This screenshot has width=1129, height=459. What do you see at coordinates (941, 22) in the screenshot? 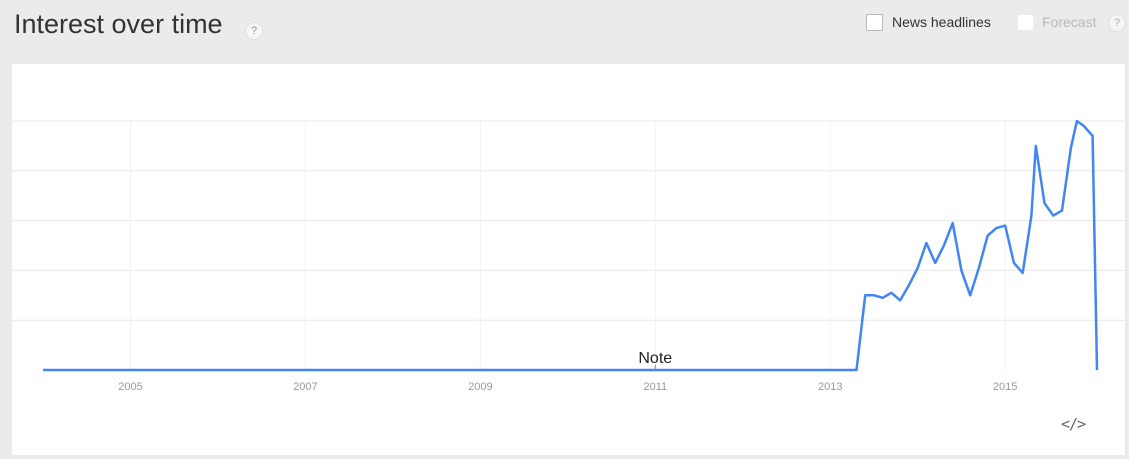
I see `news-headlines-label: News headlines` at bounding box center [941, 22].